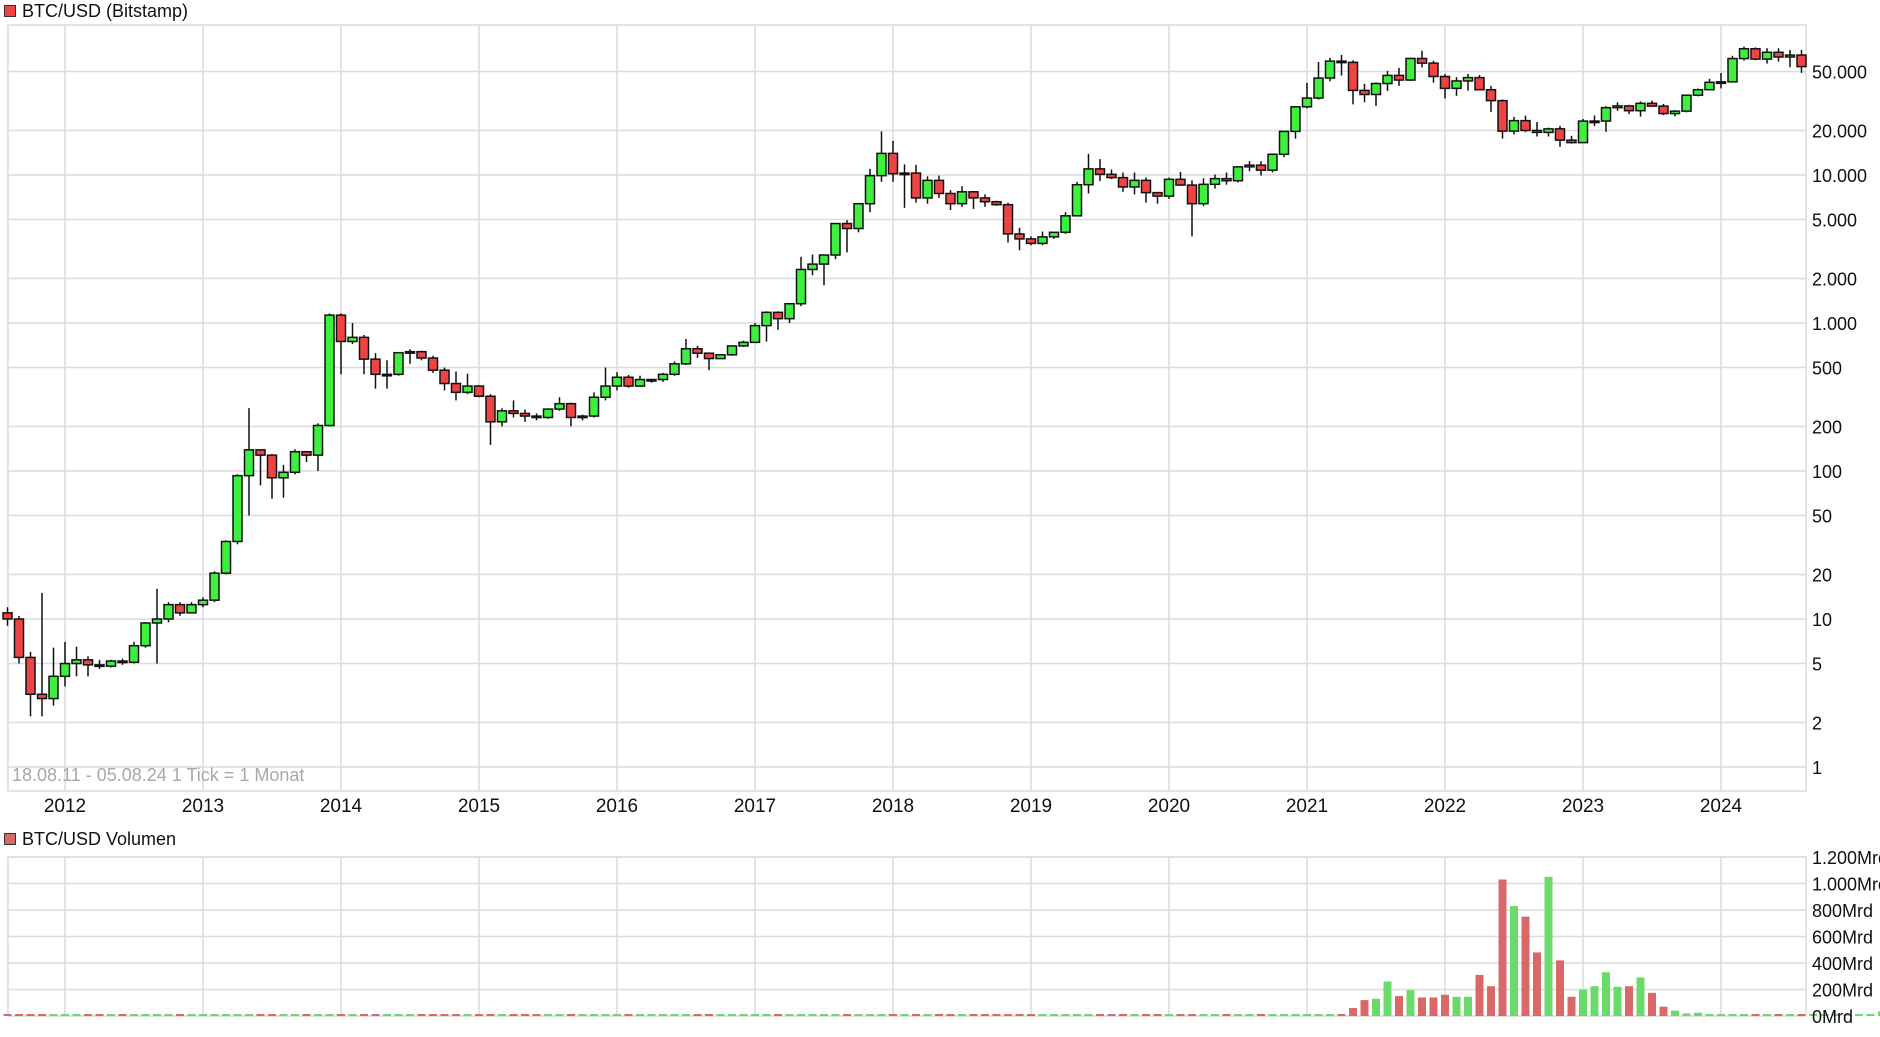  What do you see at coordinates (1445, 806) in the screenshot?
I see `x-tick-label: 2022` at bounding box center [1445, 806].